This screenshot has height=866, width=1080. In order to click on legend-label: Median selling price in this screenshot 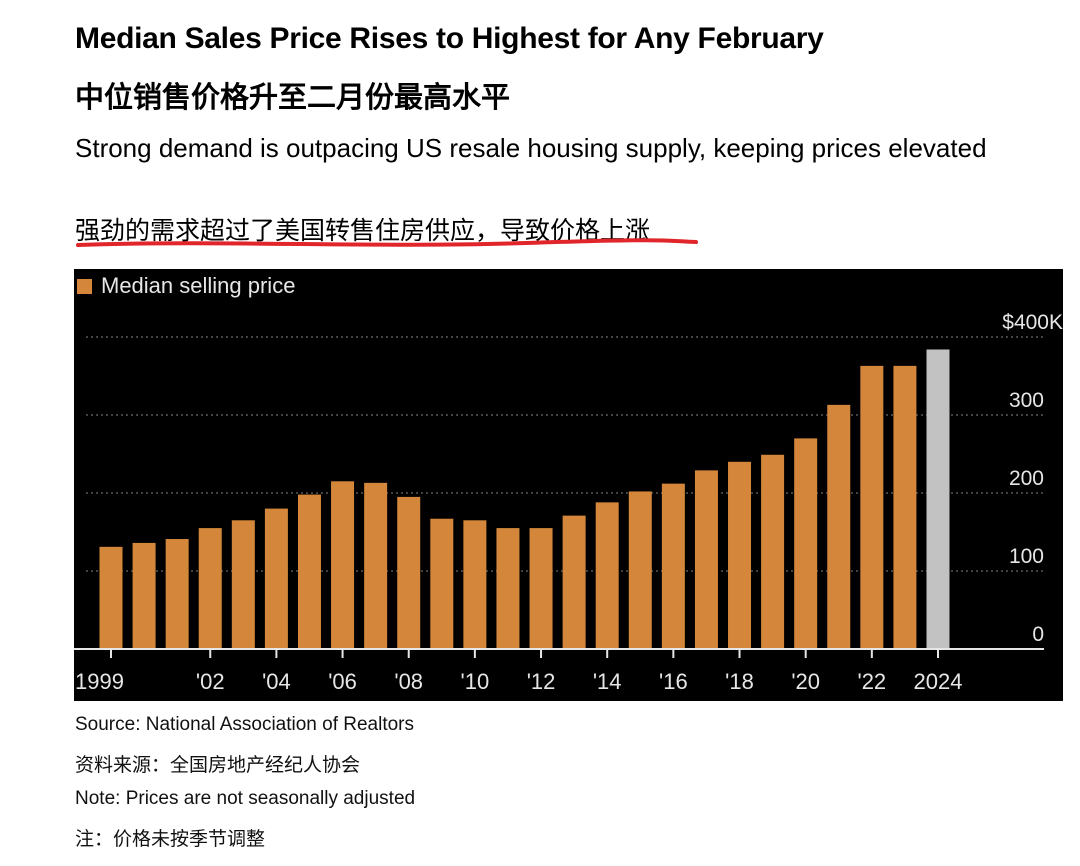, I will do `click(198, 285)`.